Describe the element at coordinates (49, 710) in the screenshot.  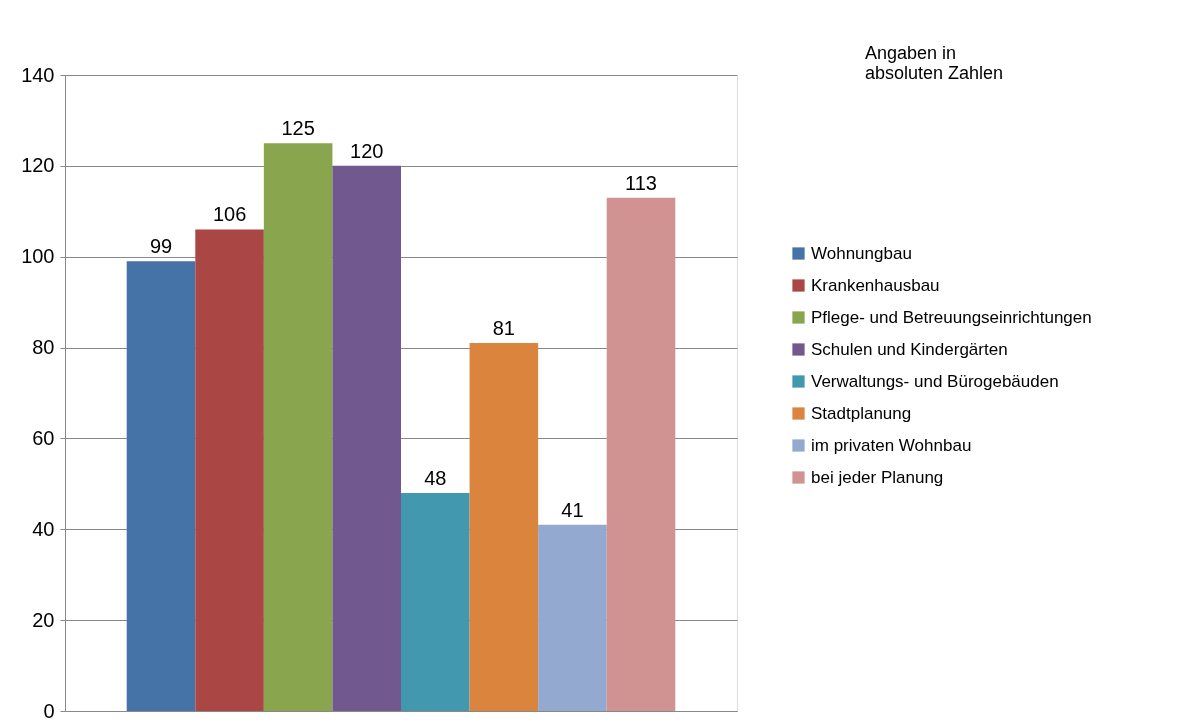
I see `y-tick-label: 0` at that location.